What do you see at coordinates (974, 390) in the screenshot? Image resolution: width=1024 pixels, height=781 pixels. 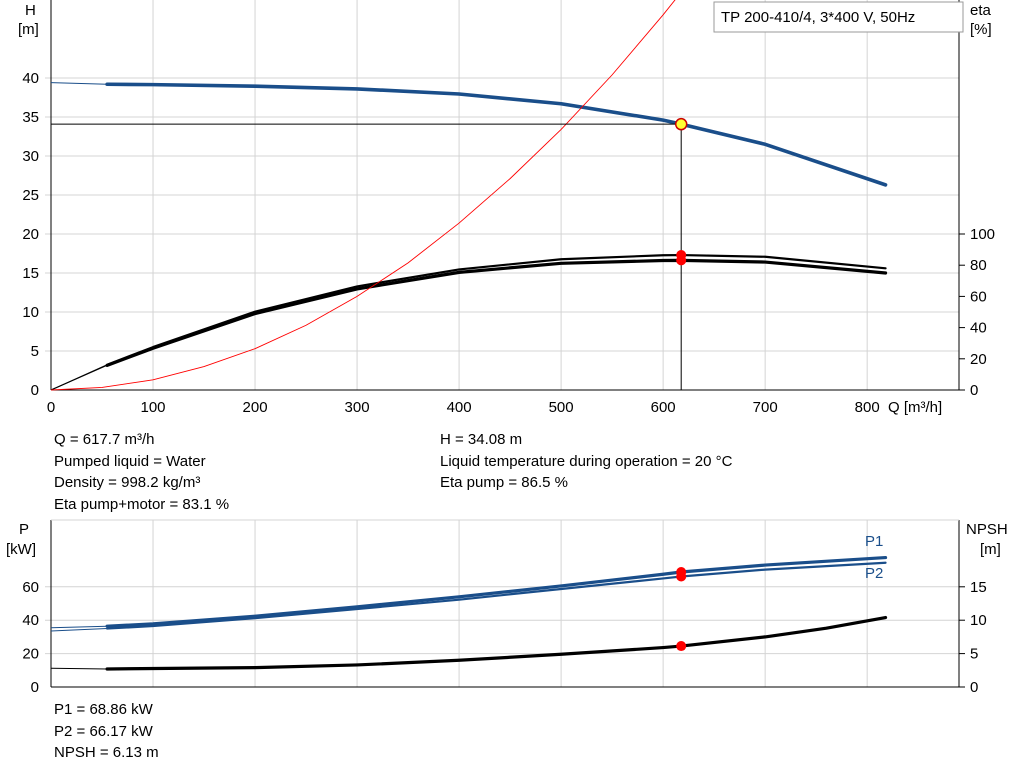 I see `eta-tick-label: 0` at bounding box center [974, 390].